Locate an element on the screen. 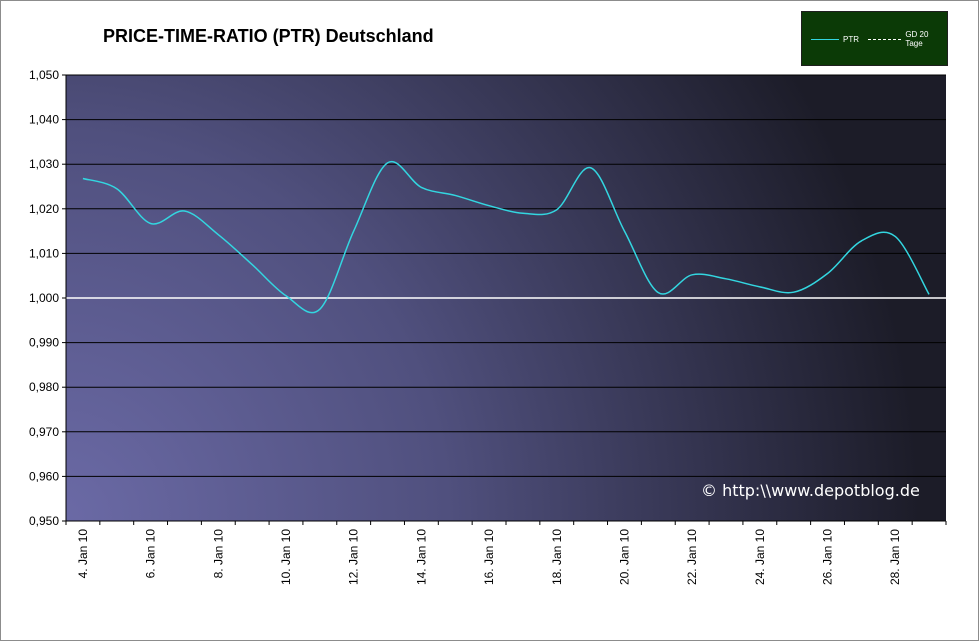  x-tick-label: 16. Jan 10 is located at coordinates (489, 557).